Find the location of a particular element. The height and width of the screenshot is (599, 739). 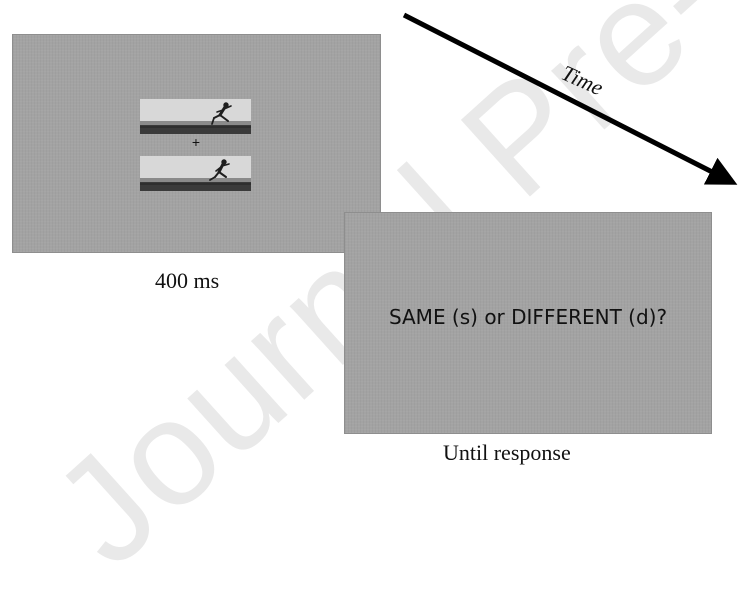

fixation-cross: + is located at coordinates (196, 142).